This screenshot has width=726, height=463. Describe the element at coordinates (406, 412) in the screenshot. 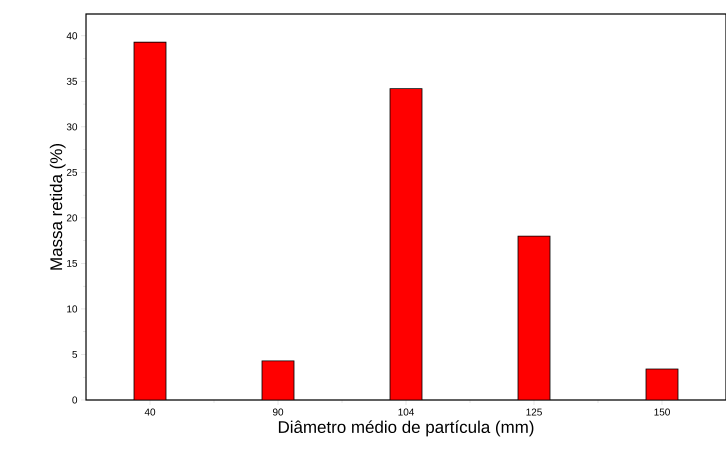

I see `x-tick-label: 104` at that location.